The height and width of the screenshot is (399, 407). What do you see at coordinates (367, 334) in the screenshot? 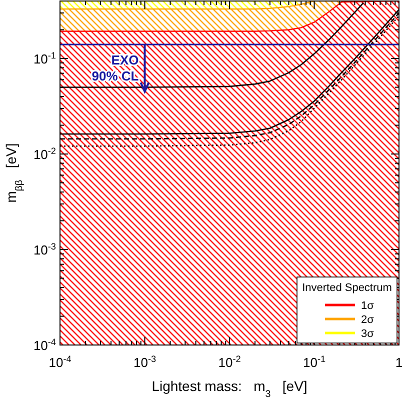
I see `legend-label: 3σ` at bounding box center [367, 334].